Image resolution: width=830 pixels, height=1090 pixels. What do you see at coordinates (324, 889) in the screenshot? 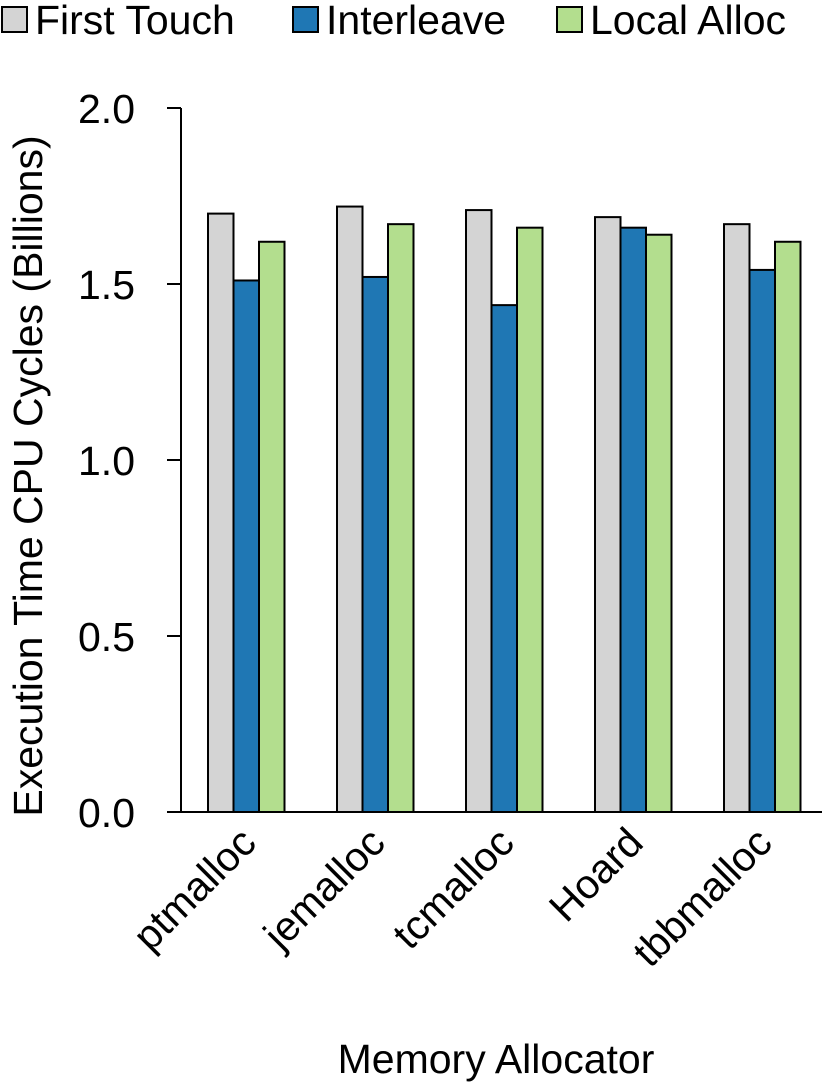
I see `x-tick-label: jemalloc` at bounding box center [324, 889].